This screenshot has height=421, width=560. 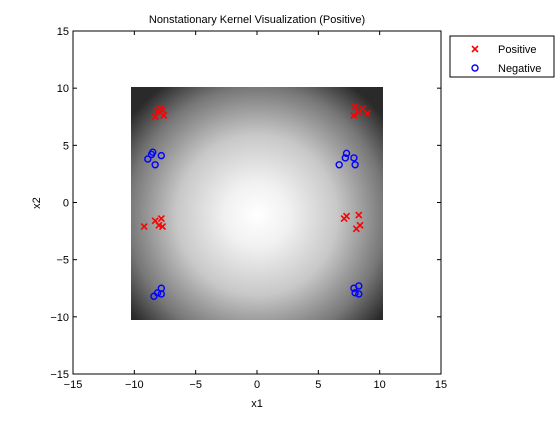 I want to click on y-tick-label: 0, so click(x=66, y=204).